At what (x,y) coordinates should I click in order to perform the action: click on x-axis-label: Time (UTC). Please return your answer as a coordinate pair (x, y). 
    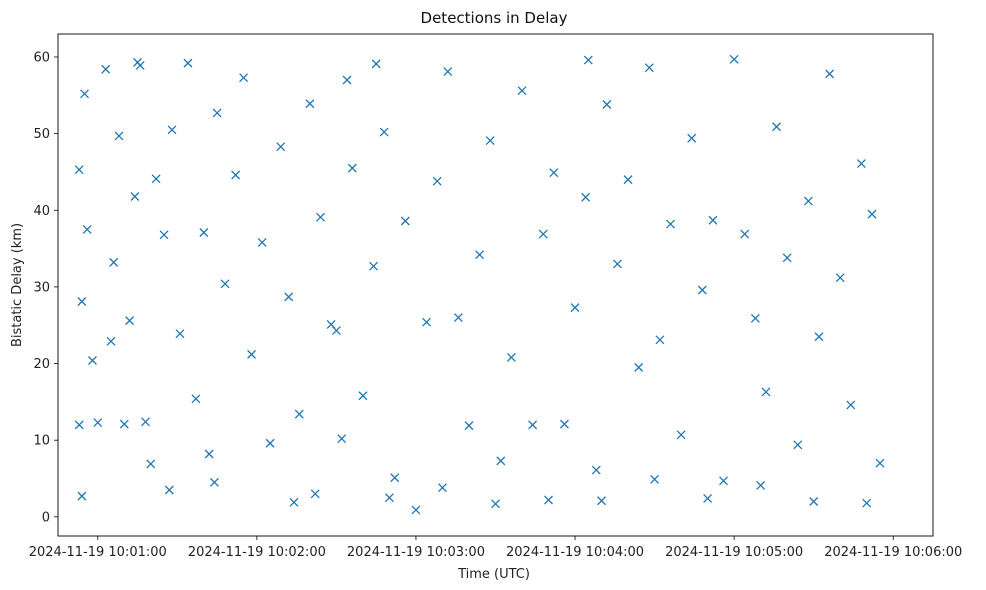
    Looking at the image, I should click on (493, 574).